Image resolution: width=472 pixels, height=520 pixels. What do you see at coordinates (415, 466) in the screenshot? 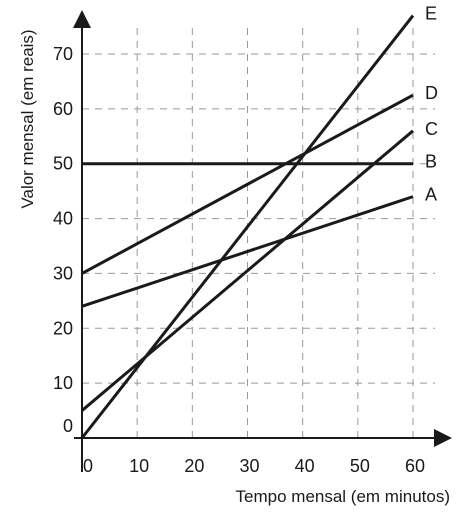
I see `x-tick-label: 60` at bounding box center [415, 466].